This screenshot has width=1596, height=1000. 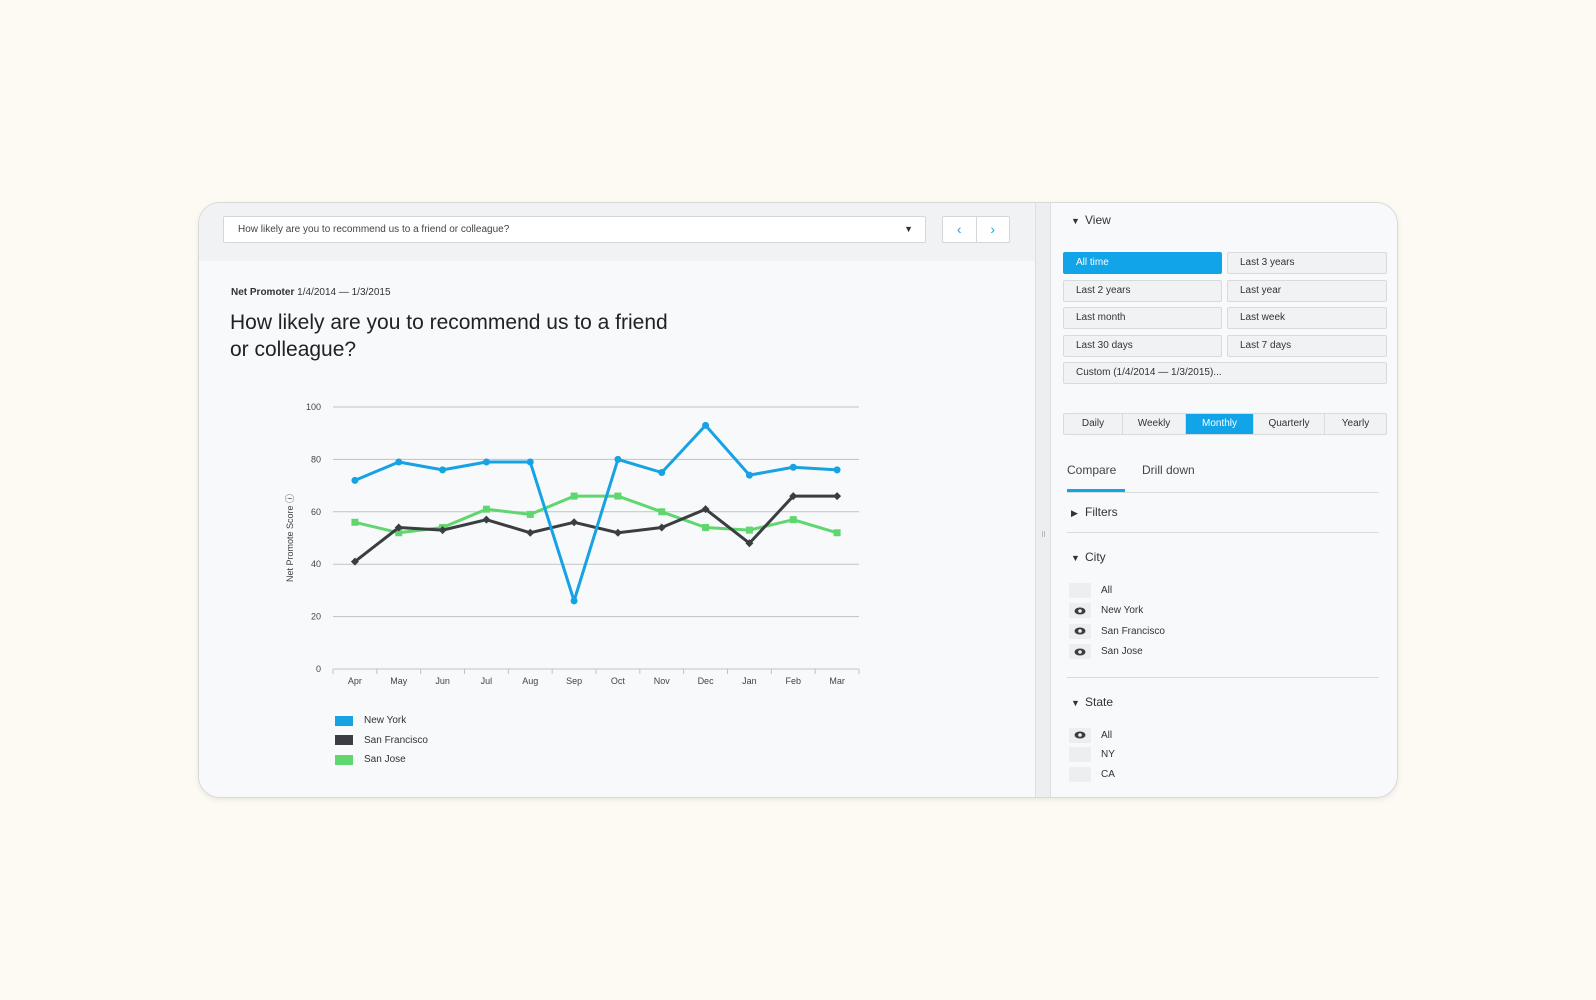 I want to click on city-option: All, so click(x=1090, y=590).